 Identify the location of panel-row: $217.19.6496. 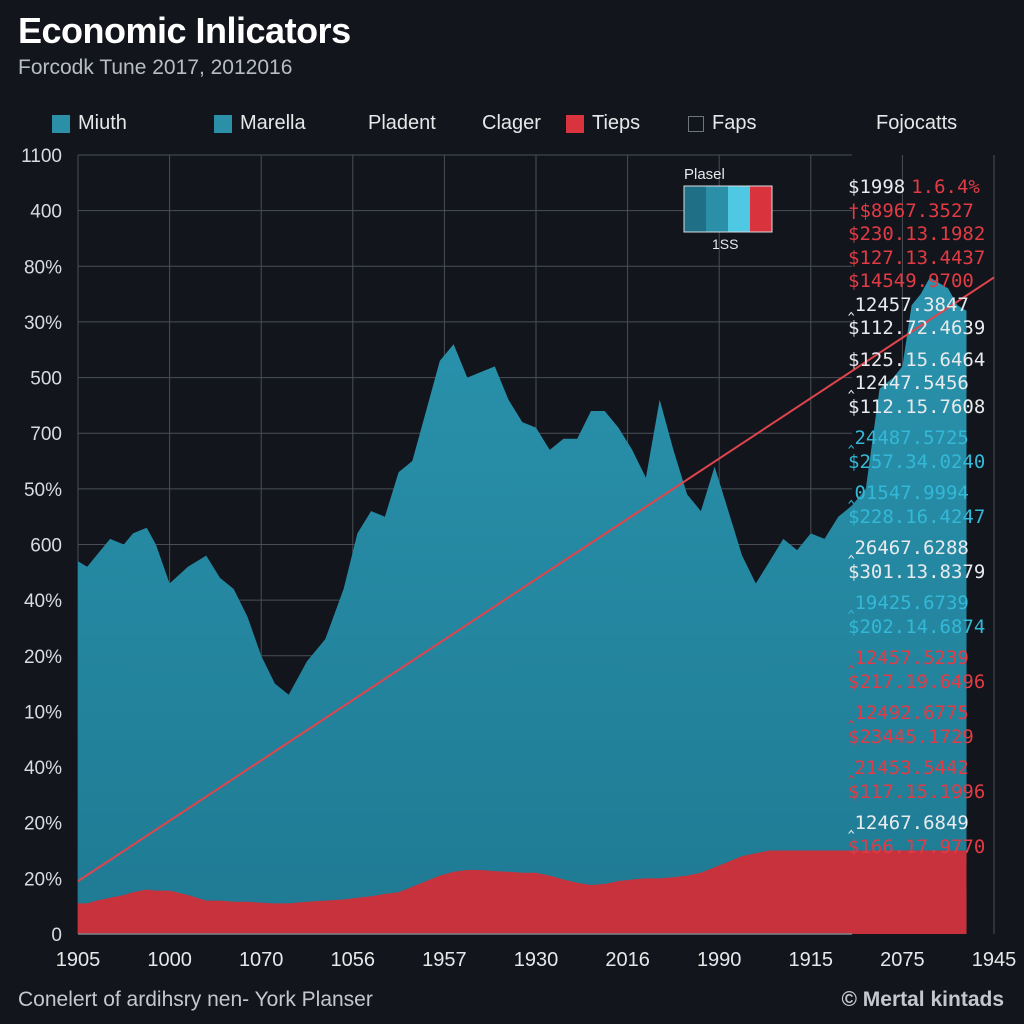
(933, 683).